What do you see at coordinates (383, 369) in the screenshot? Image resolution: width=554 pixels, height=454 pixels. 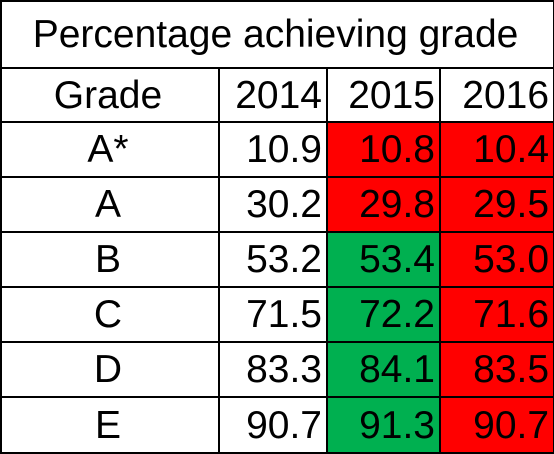 I see `percentage-cell-2015: 84.1` at bounding box center [383, 369].